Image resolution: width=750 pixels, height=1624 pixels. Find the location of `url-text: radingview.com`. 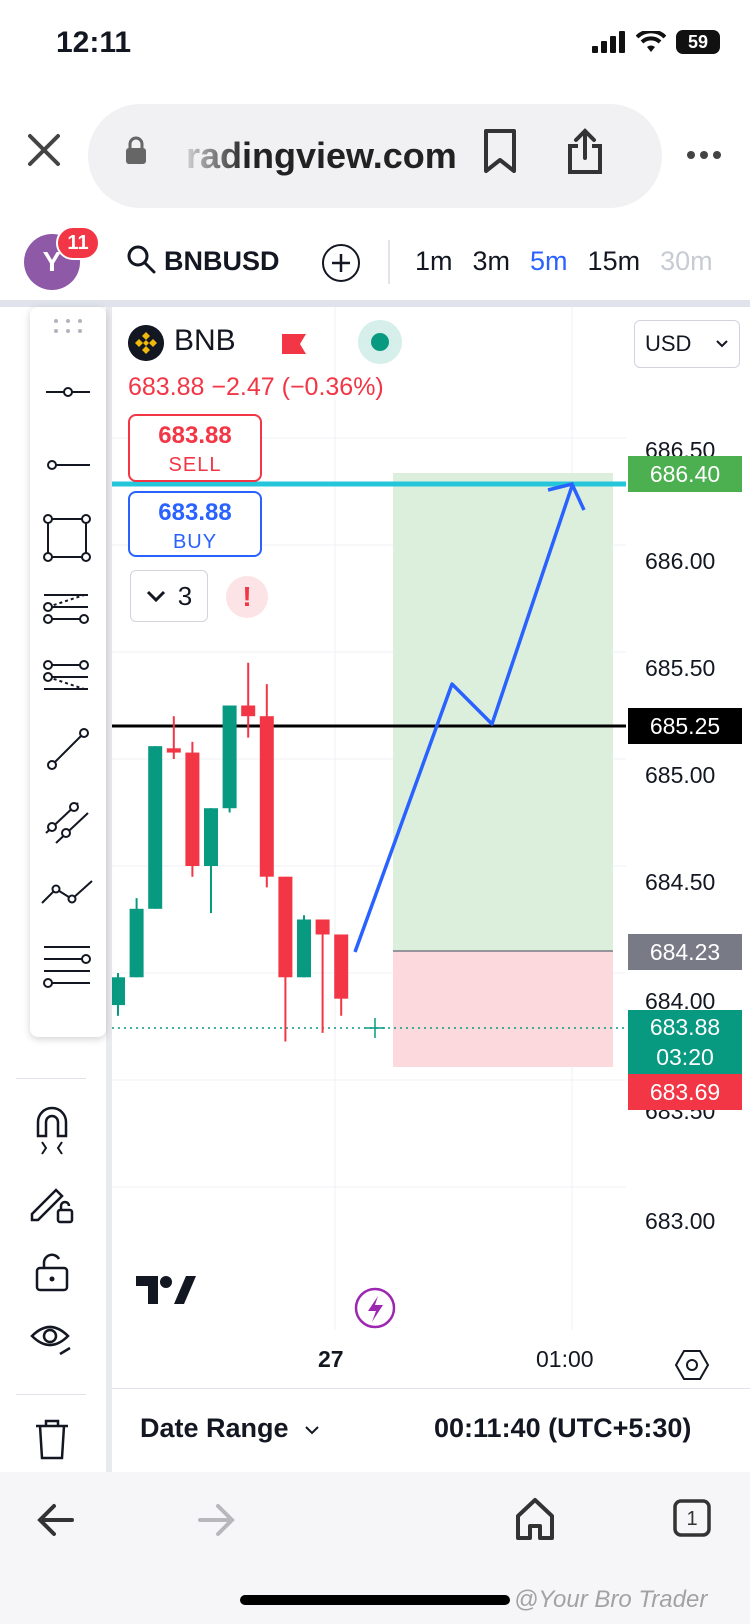

url-text: radingview.com is located at coordinates (321, 155).